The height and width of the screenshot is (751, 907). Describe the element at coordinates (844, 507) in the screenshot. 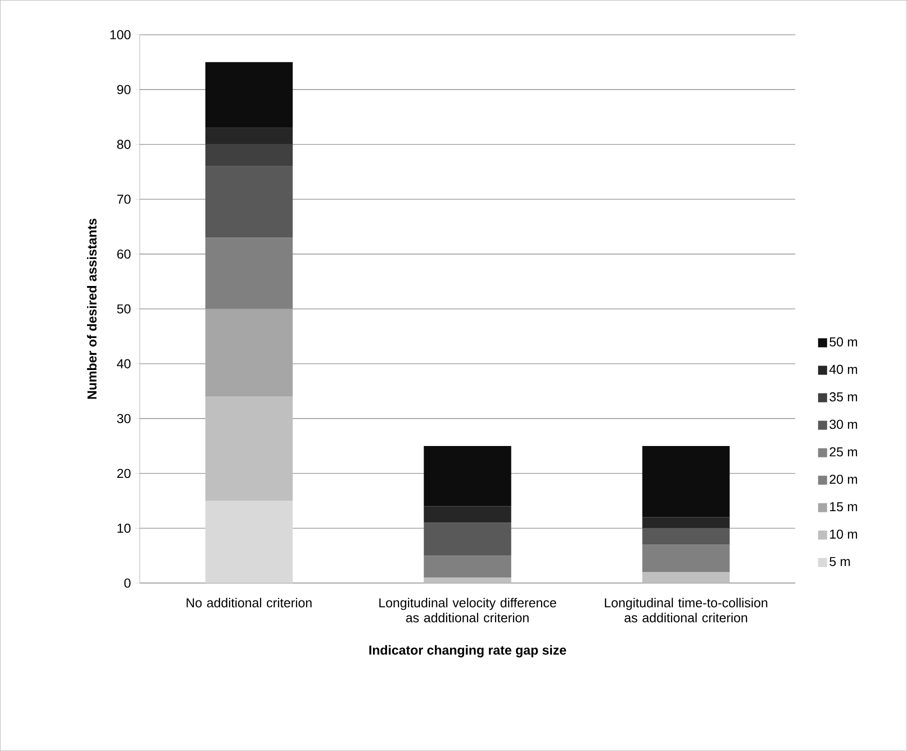

I see `legend-label: 15 m` at that location.